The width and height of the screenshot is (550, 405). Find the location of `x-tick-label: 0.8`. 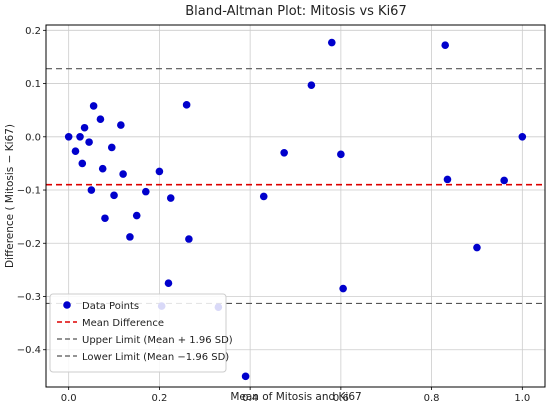

x-tick-label: 0.8 is located at coordinates (432, 398).